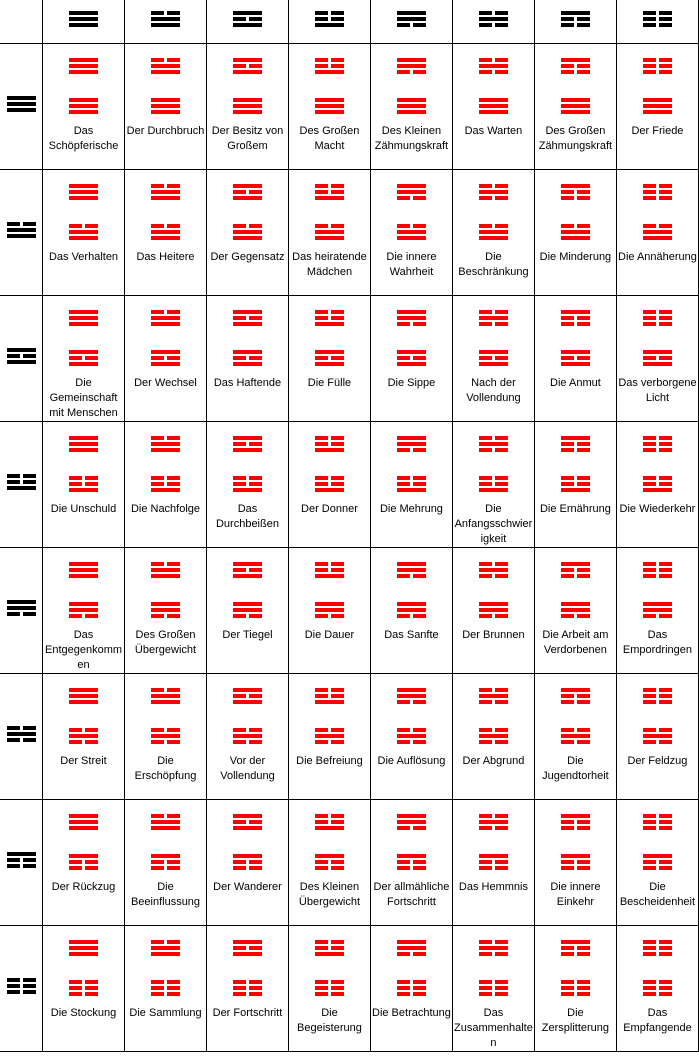  What do you see at coordinates (493, 635) in the screenshot?
I see `hexagram-name: Der Brunnen` at bounding box center [493, 635].